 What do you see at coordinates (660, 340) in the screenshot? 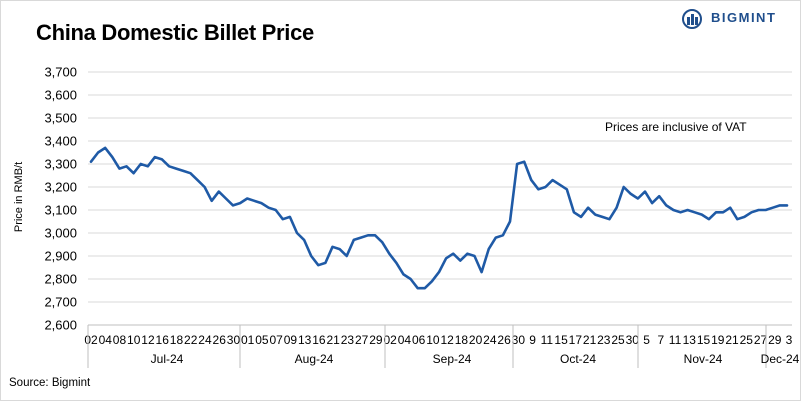
I see `x-tick-label: 7` at bounding box center [660, 340].